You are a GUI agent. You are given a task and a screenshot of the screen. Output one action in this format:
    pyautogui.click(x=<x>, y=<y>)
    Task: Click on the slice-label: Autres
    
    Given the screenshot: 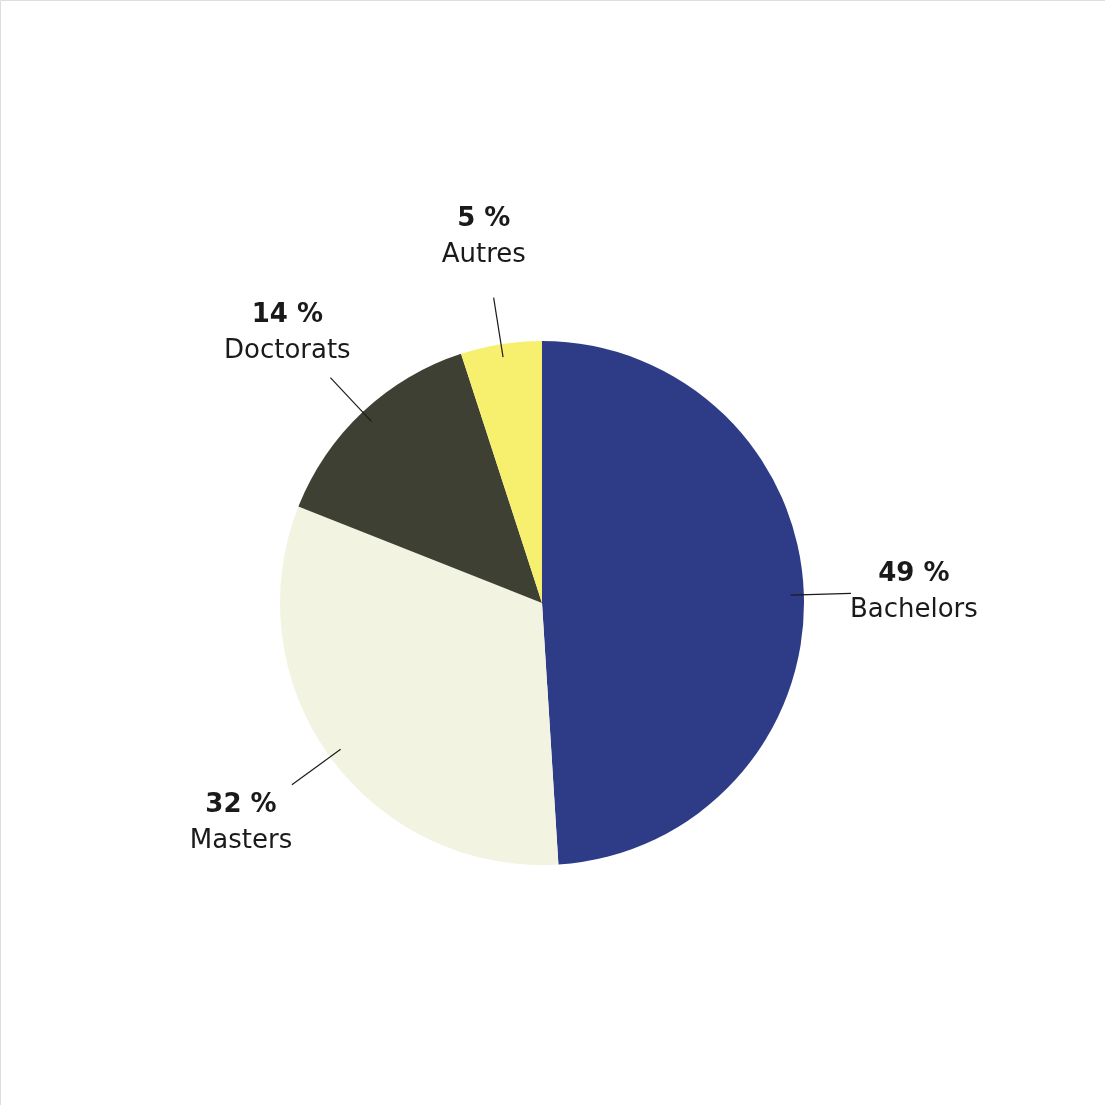 What is the action you would take?
    pyautogui.click(x=483, y=252)
    